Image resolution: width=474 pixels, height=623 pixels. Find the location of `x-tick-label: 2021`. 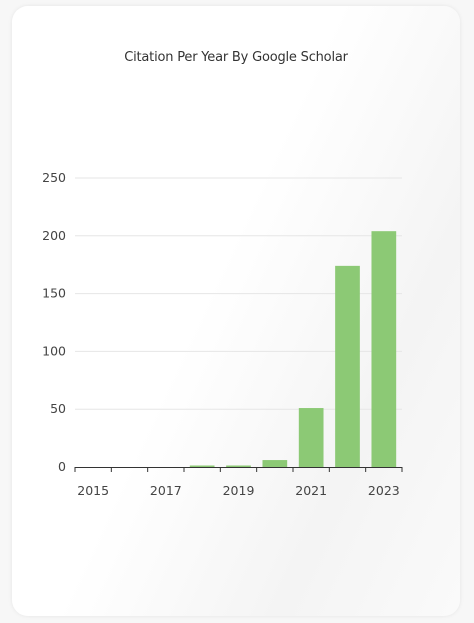

x-tick-label: 2021 is located at coordinates (311, 490).